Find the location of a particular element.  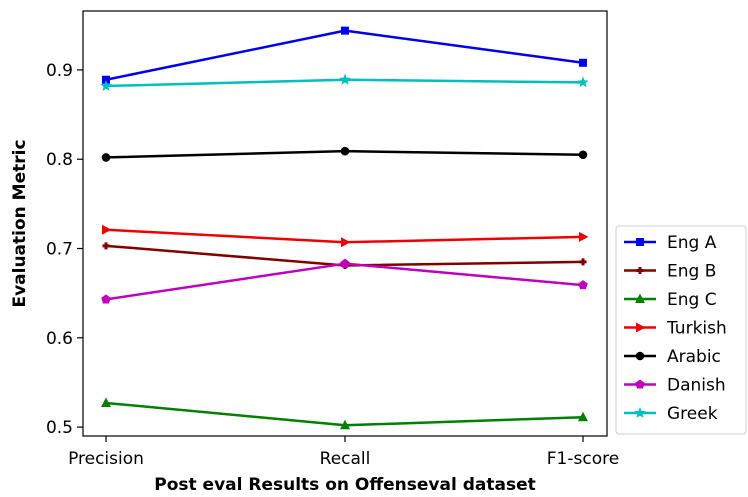

legend-item: Arabic is located at coordinates (672, 357).